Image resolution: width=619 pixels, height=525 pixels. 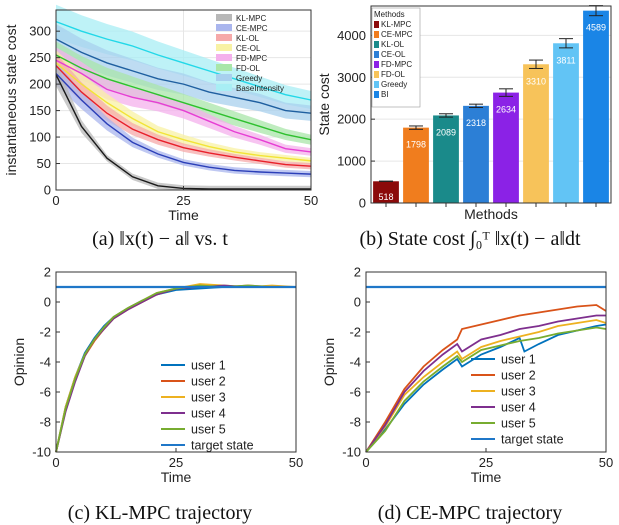 I want to click on bar-value-label: 4589, so click(x=596, y=28).